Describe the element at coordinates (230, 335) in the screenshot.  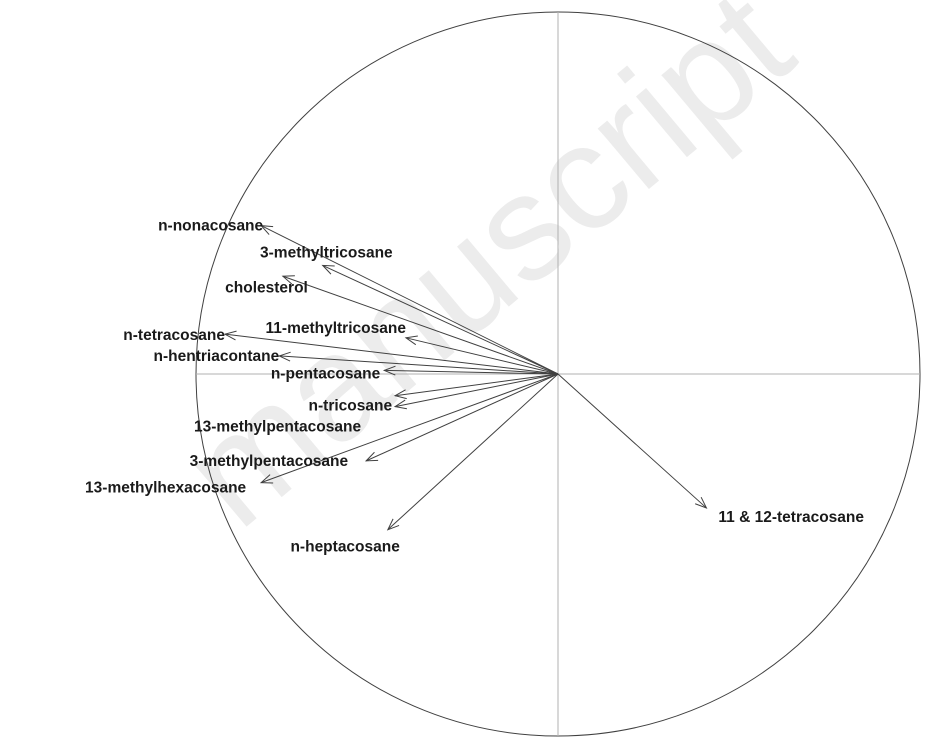
I see `arrowhead-n-tetracosane` at that location.